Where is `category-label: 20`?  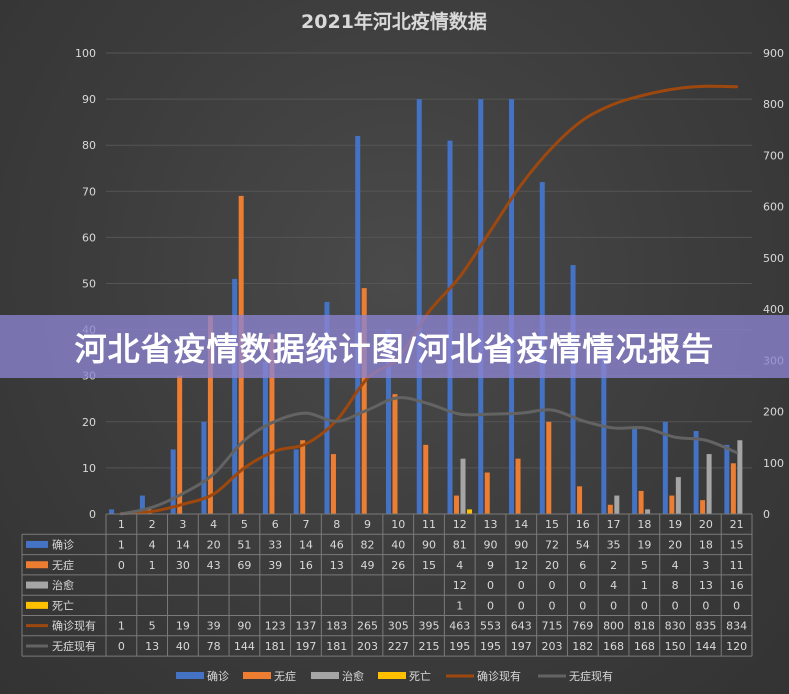
category-label: 20 is located at coordinates (706, 524).